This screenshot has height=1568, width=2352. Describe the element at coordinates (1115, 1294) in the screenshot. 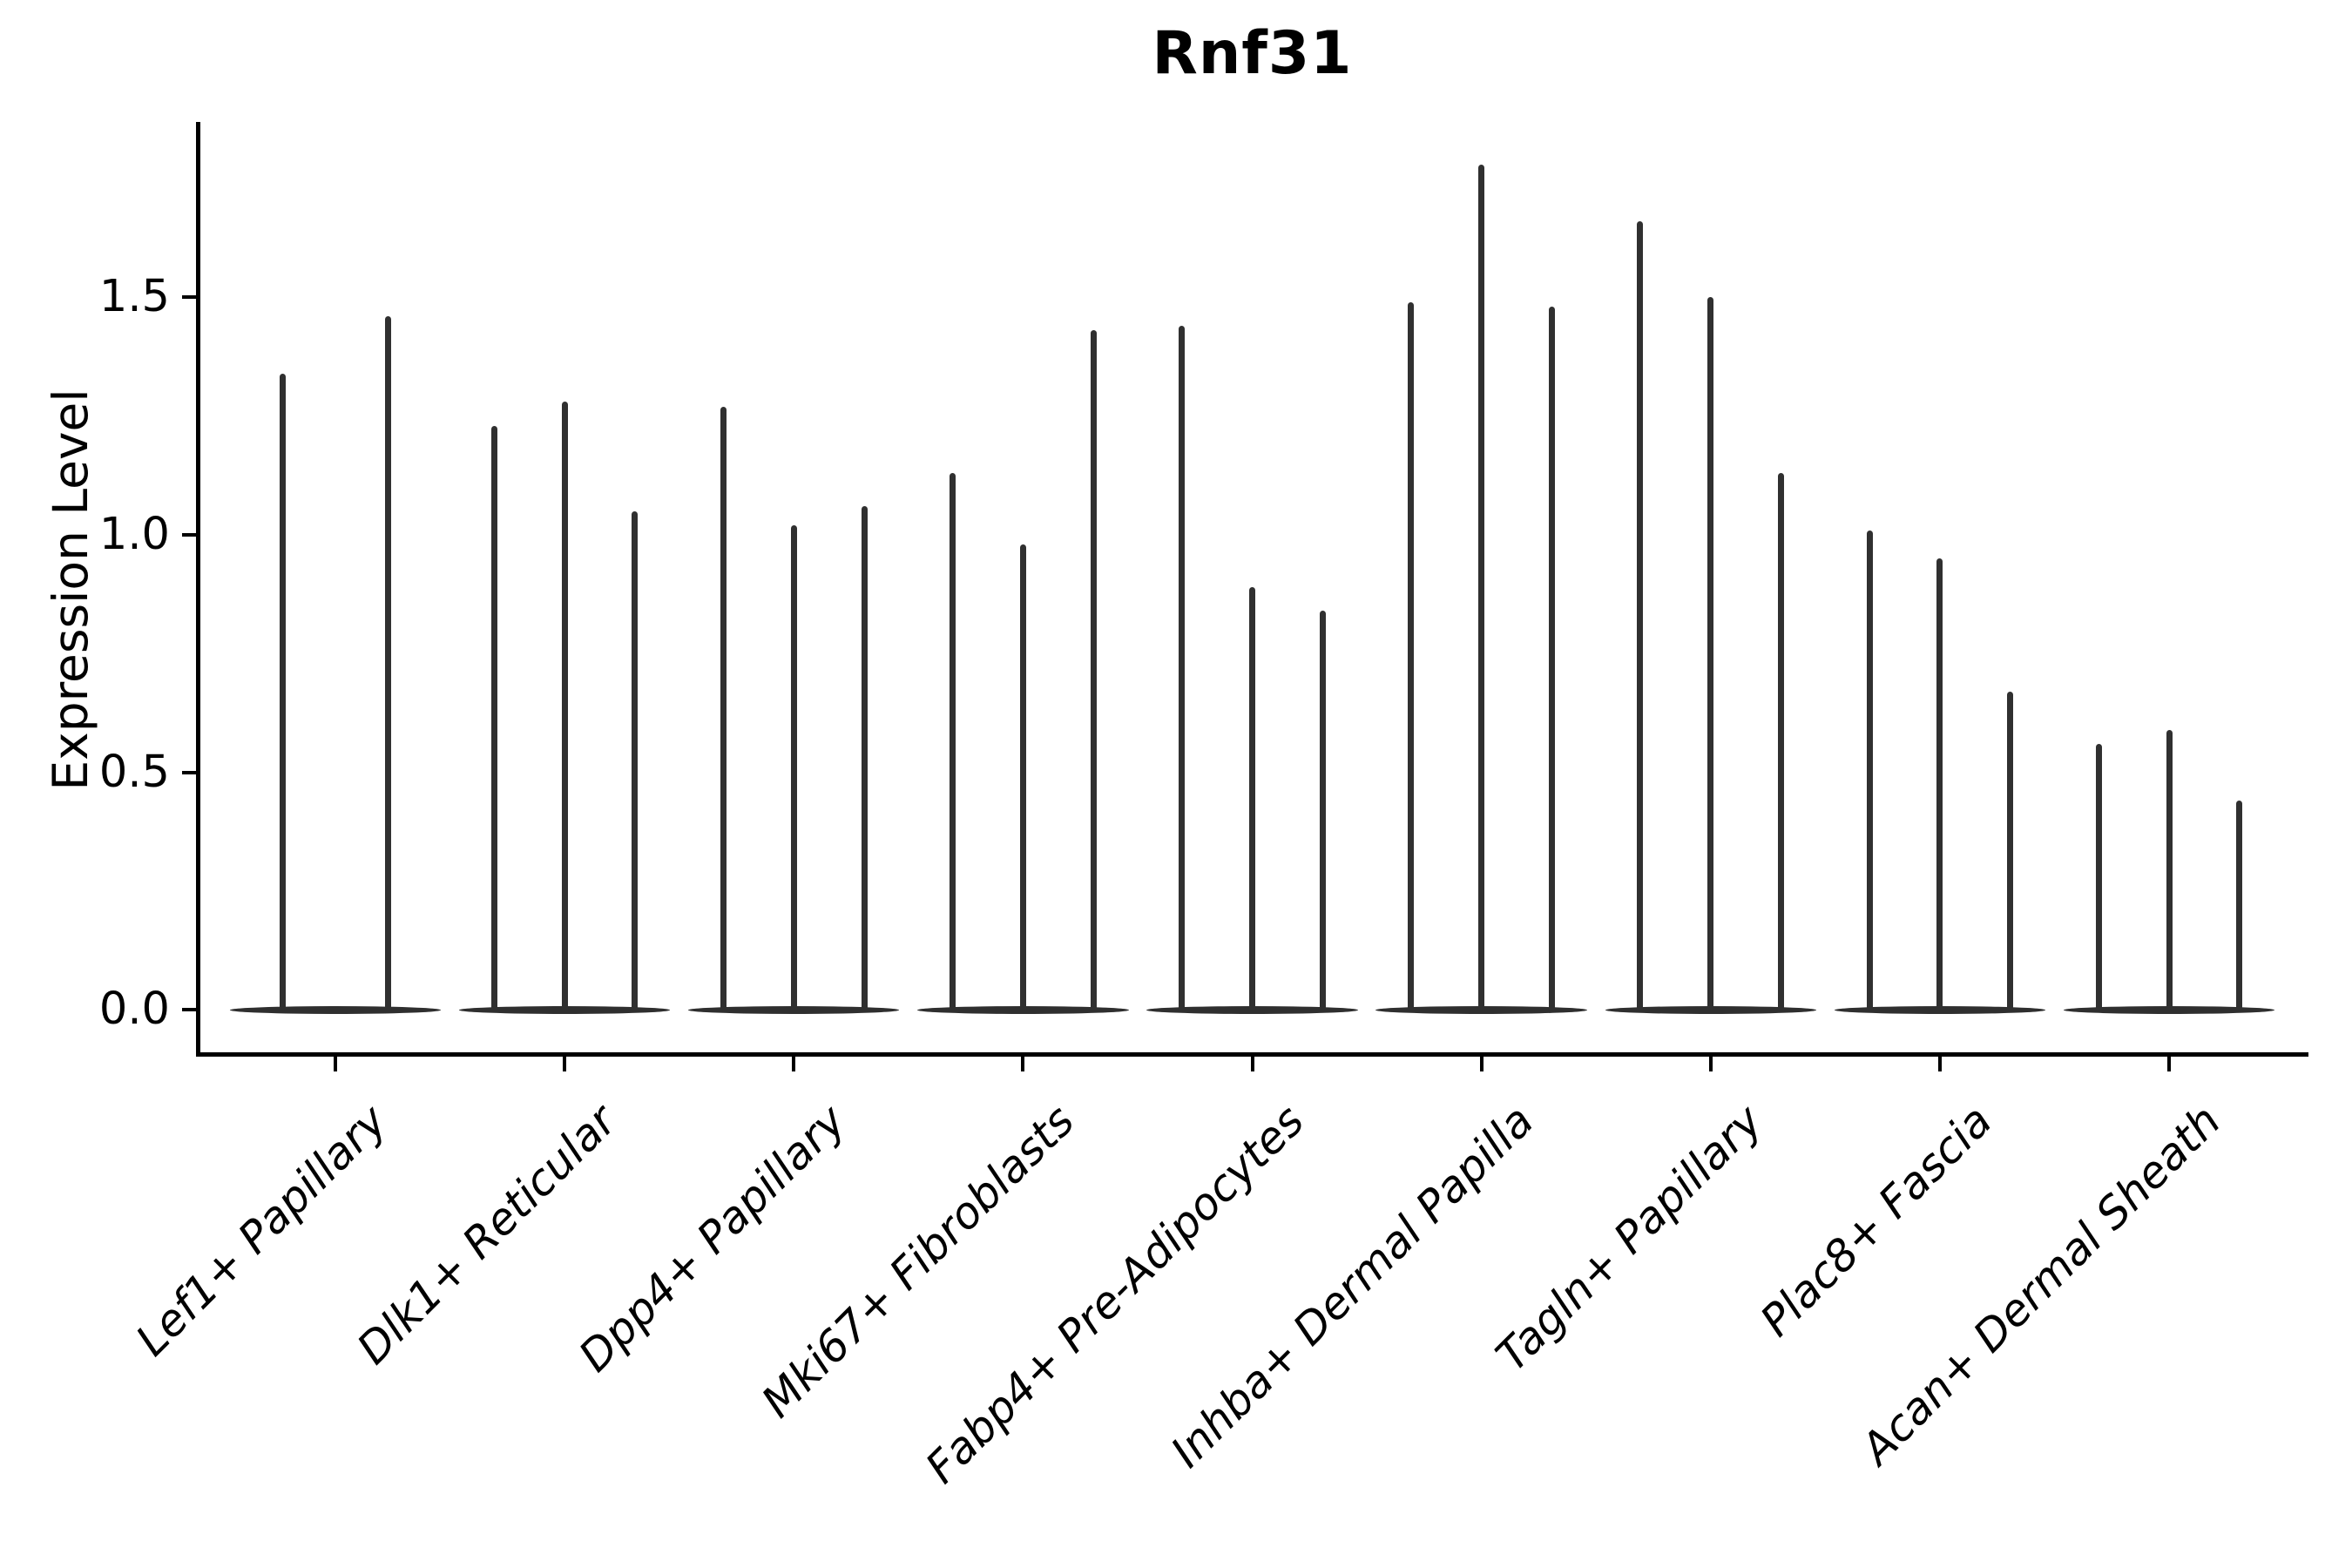

I see `x-tick-label: Fabp4+ Pre-Adipocytes` at that location.